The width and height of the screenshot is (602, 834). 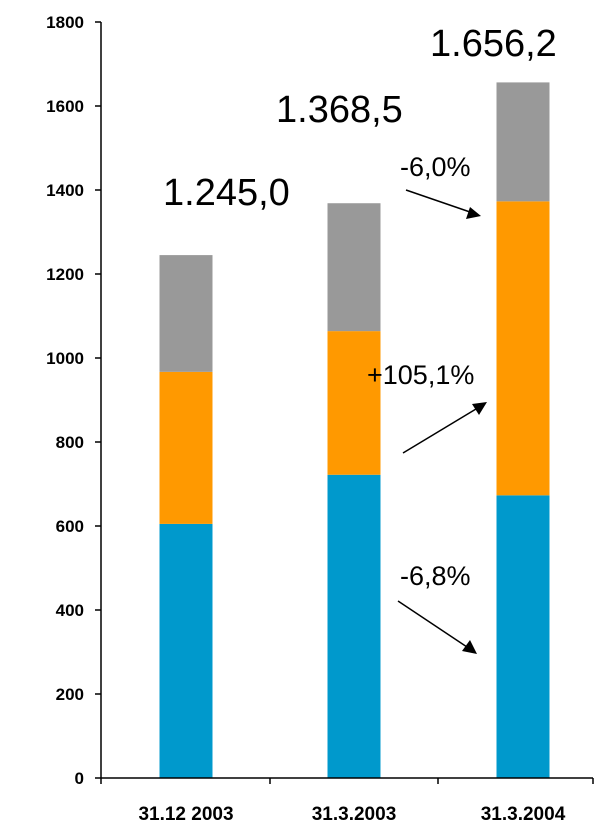 What do you see at coordinates (493, 44) in the screenshot?
I see `total-label-3: 1.656,2` at bounding box center [493, 44].